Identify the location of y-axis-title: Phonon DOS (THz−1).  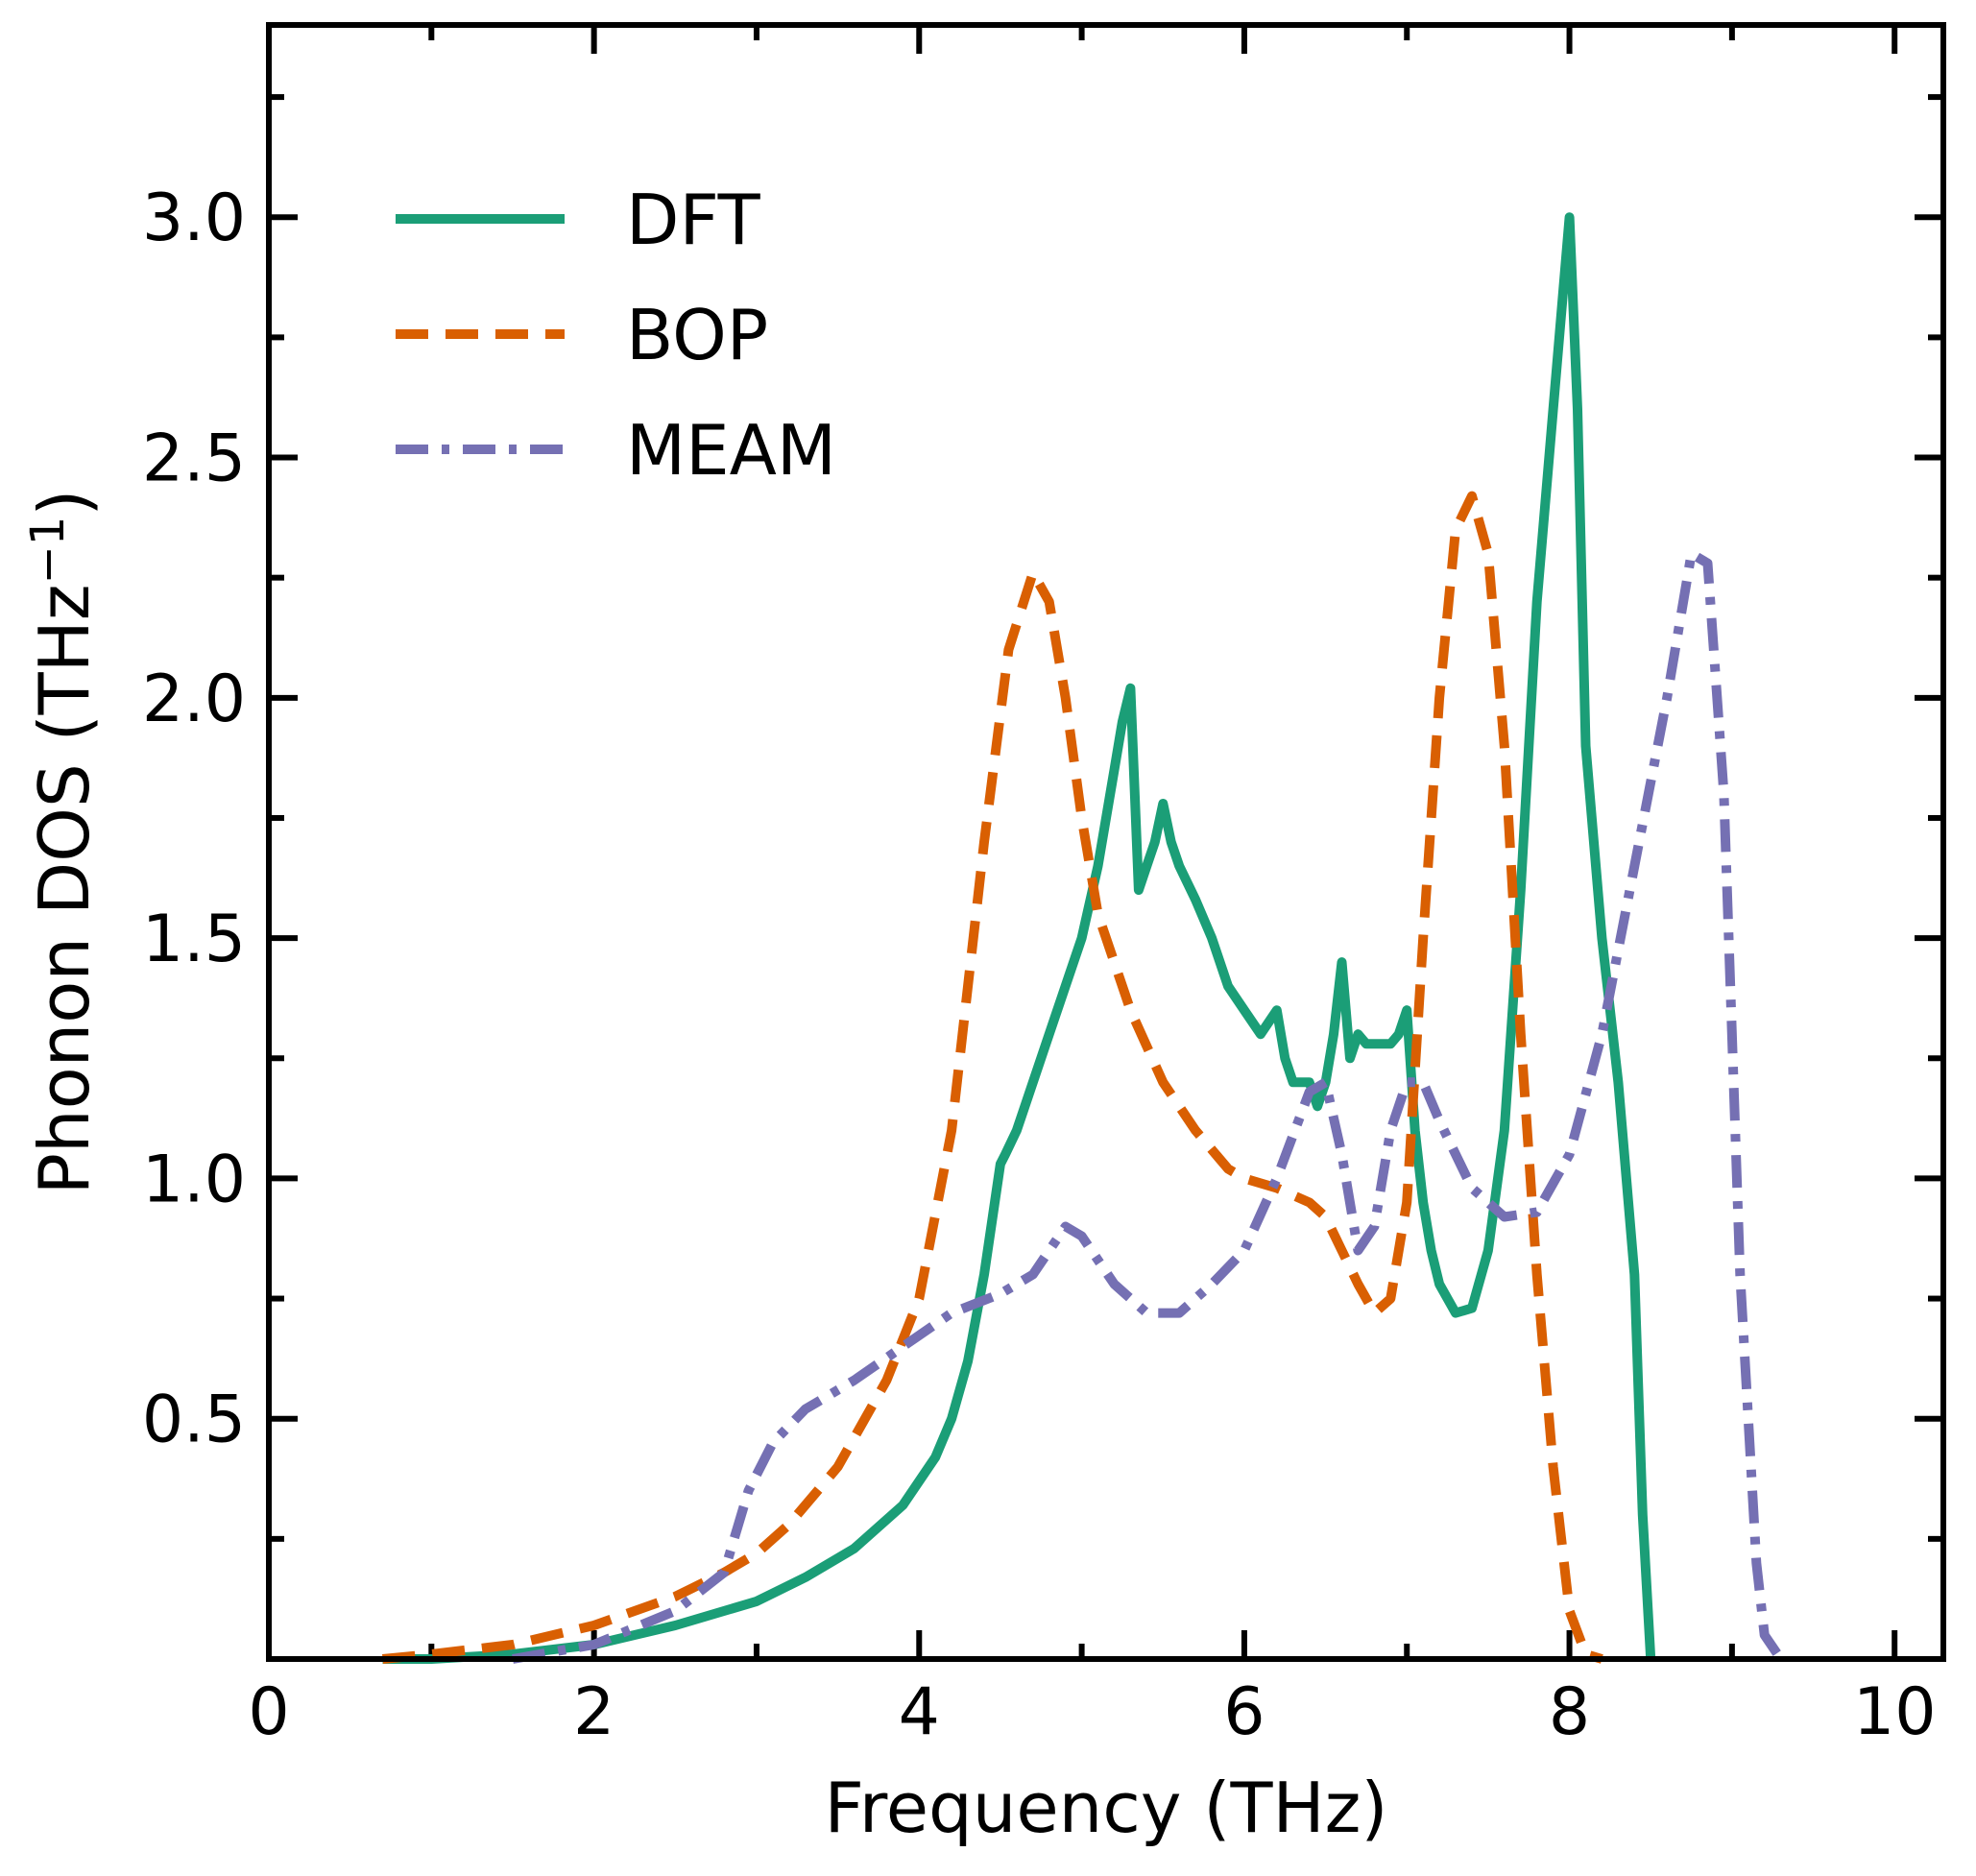
(63, 842).